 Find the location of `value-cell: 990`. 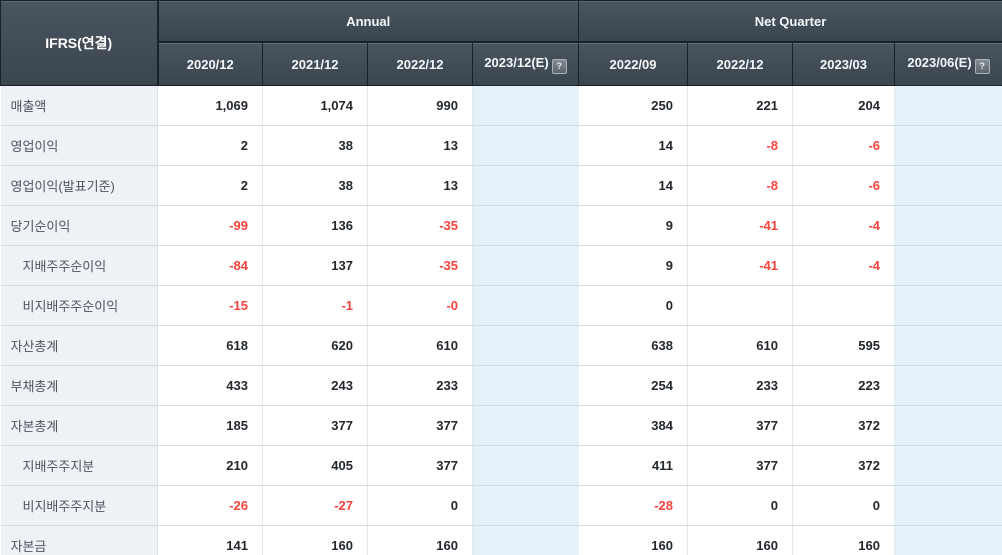

value-cell: 990 is located at coordinates (420, 105).